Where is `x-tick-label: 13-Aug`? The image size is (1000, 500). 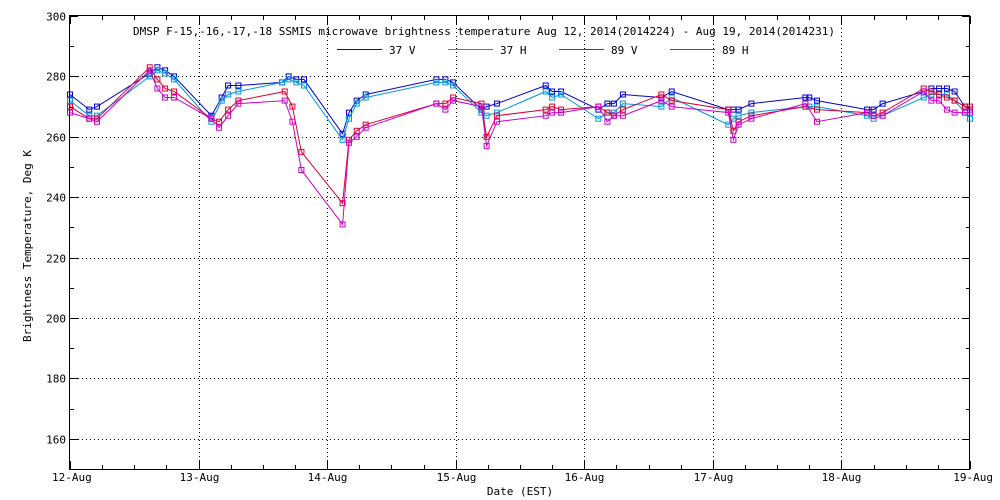 x-tick-label: 13-Aug is located at coordinates (200, 477).